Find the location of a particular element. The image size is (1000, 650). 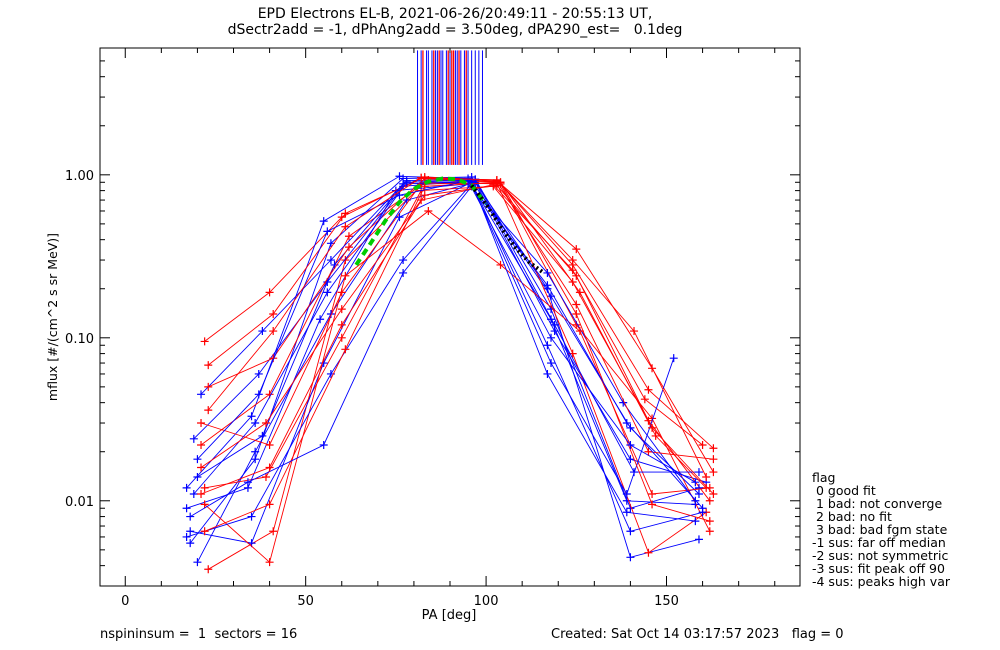

y-axis-label: mflux [#/(cm^2 s sr MeV)] is located at coordinates (52, 317).